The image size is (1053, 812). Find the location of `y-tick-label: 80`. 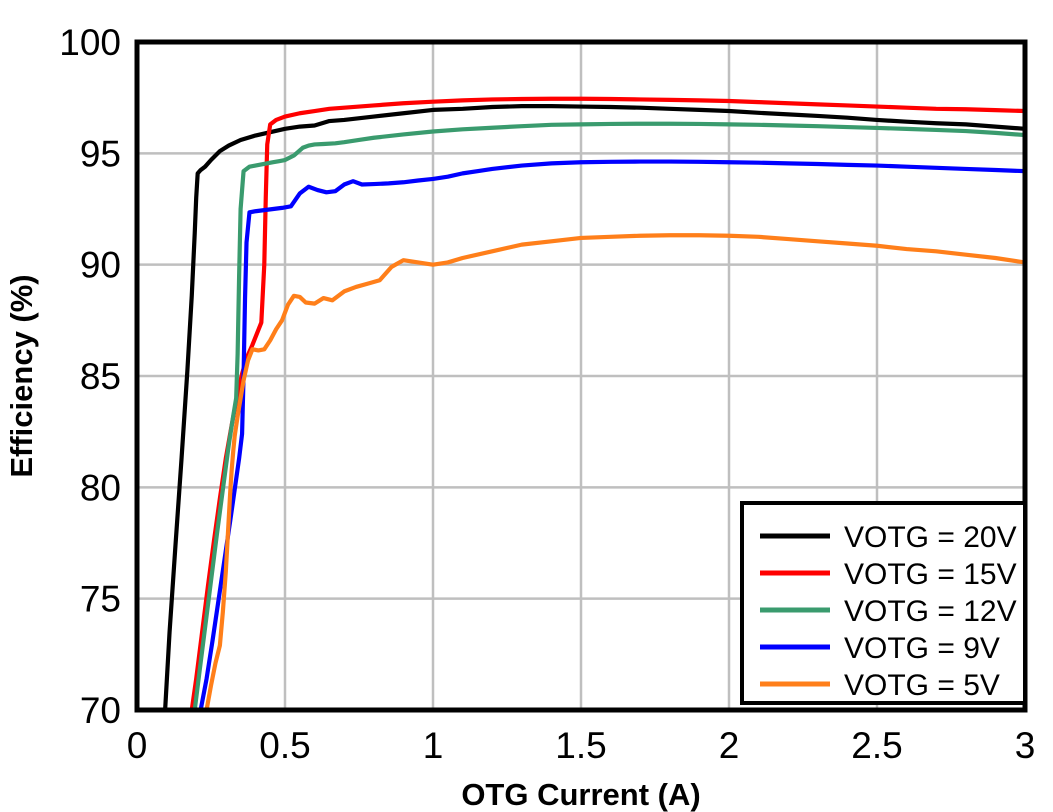

y-tick-label: 80 is located at coordinates (100, 487).